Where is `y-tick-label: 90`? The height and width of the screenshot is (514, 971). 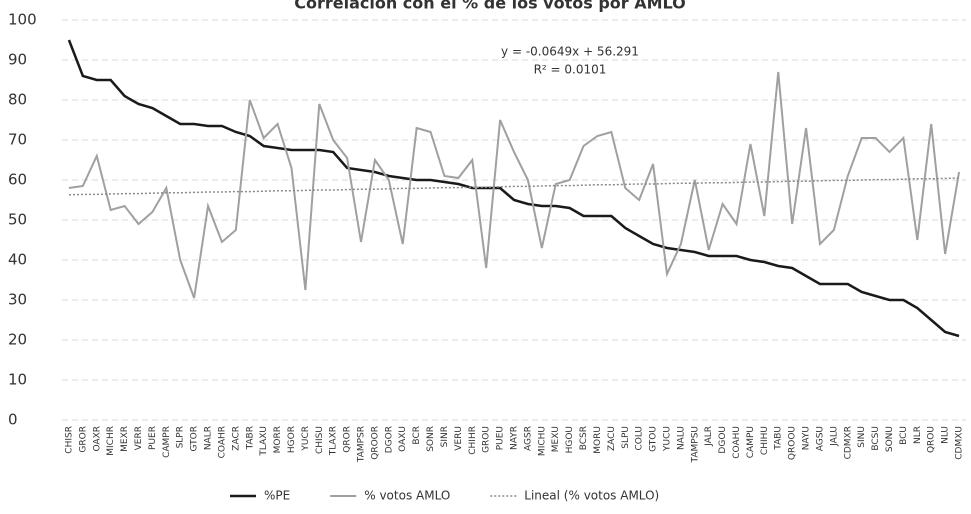 y-tick-label: 90 is located at coordinates (17, 60).